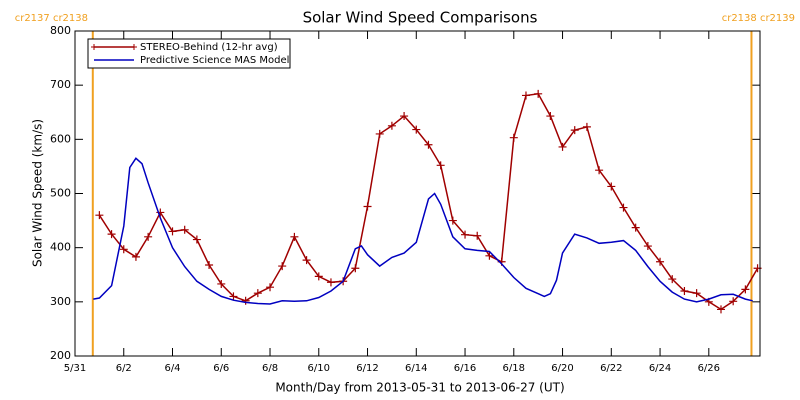 This screenshot has width=800, height=400. What do you see at coordinates (60, 301) in the screenshot?
I see `y-tick-label: 300` at bounding box center [60, 301].